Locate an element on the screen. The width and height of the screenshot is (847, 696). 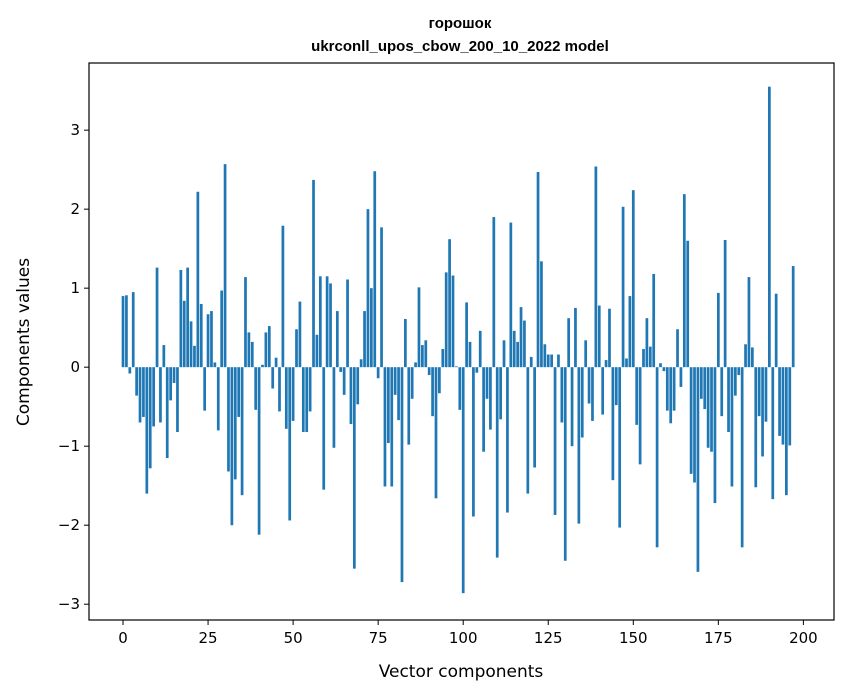
y-axis-label: Components values is located at coordinates (24, 342).